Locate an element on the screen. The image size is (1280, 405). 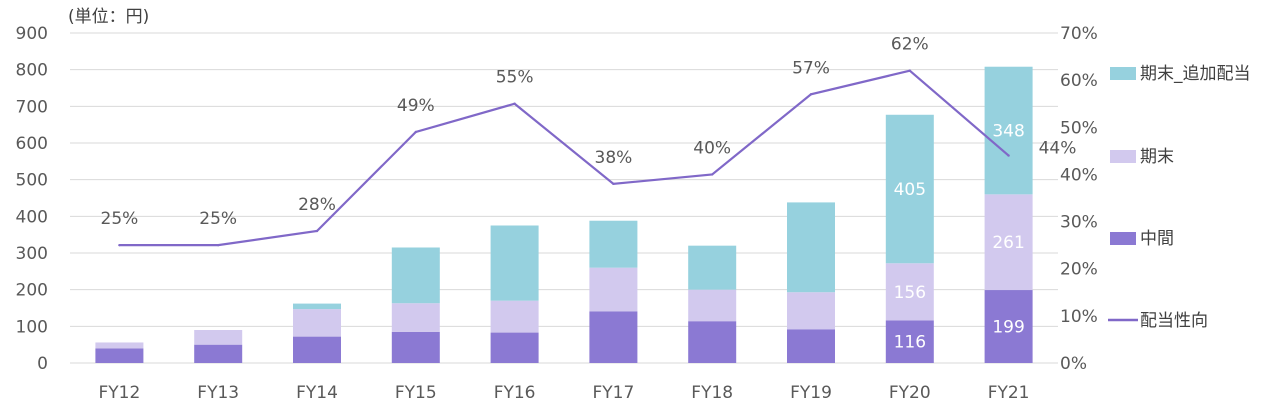
payout-ratio-label: 57% is located at coordinates (811, 68).